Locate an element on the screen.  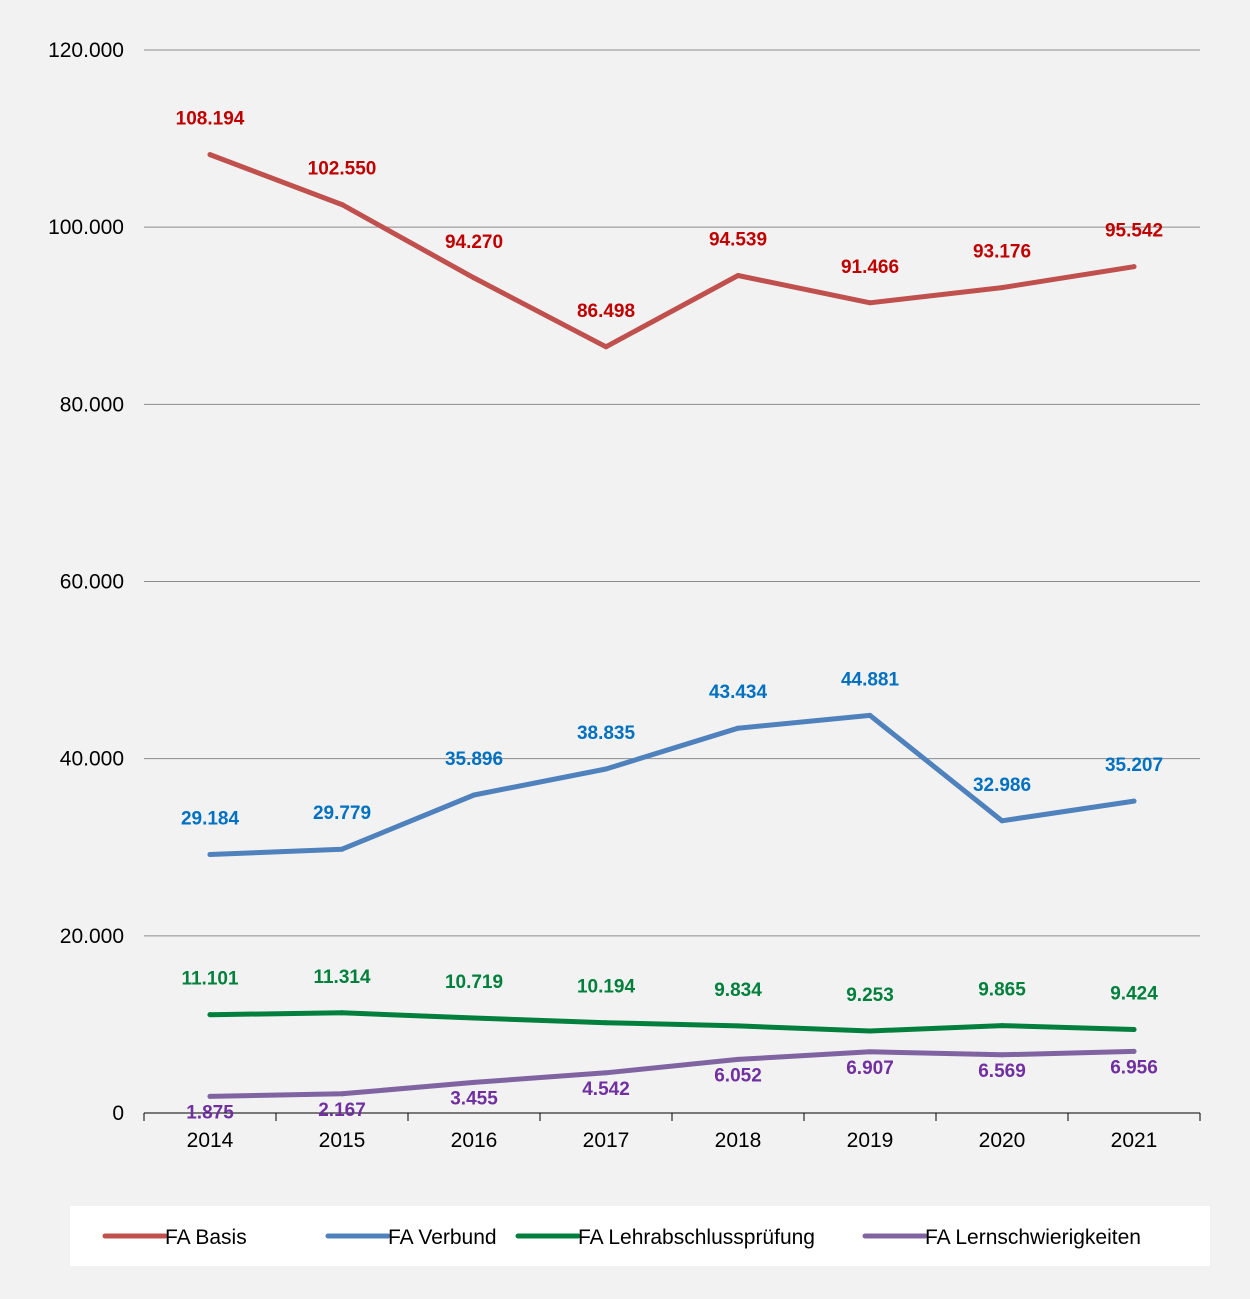
data-point-fa-basis-2021 is located at coordinates (1134, 267).